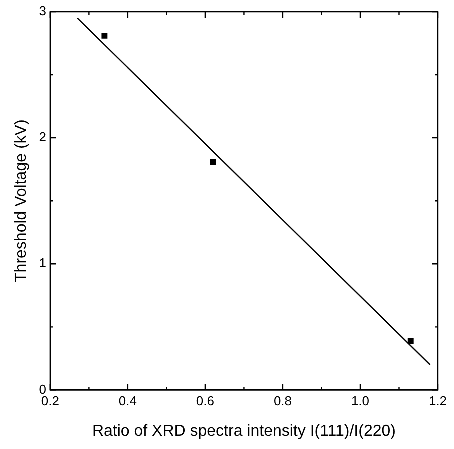 Image resolution: width=454 pixels, height=449 pixels. What do you see at coordinates (42, 137) in the screenshot?
I see `y-tick-label: 2` at bounding box center [42, 137].